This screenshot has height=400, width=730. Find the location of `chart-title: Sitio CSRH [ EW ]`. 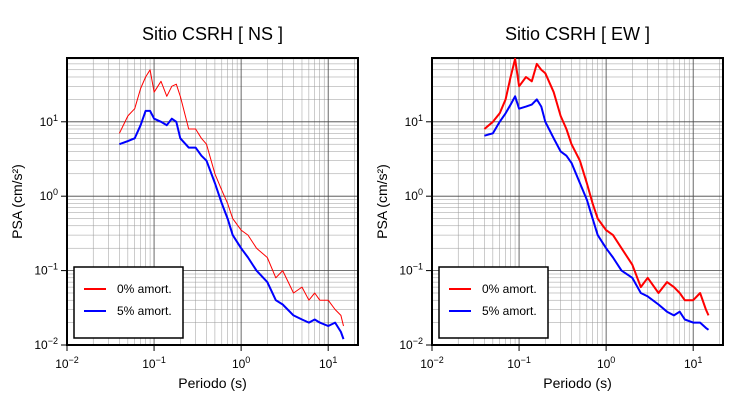

chart-title: Sitio CSRH [ EW ] is located at coordinates (577, 34).